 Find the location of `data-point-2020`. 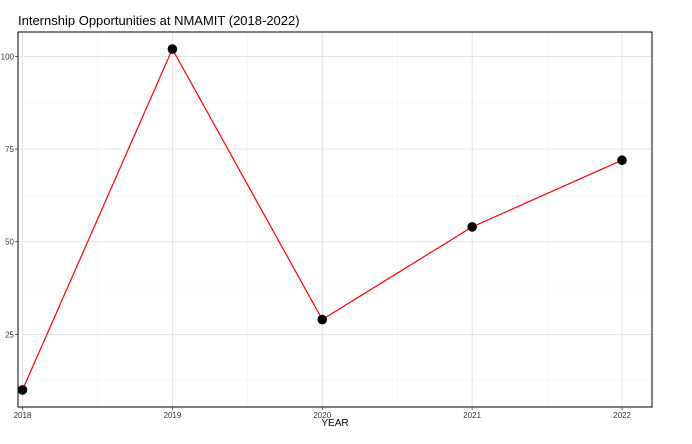

data-point-2020 is located at coordinates (322, 319).